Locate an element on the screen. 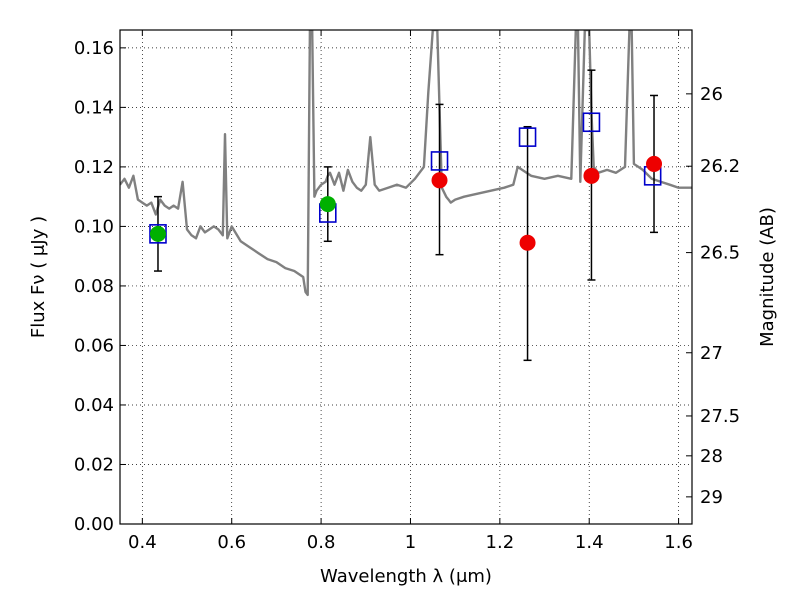 This screenshot has width=800, height=600. x-tick-label: 1.6 is located at coordinates (678, 542).